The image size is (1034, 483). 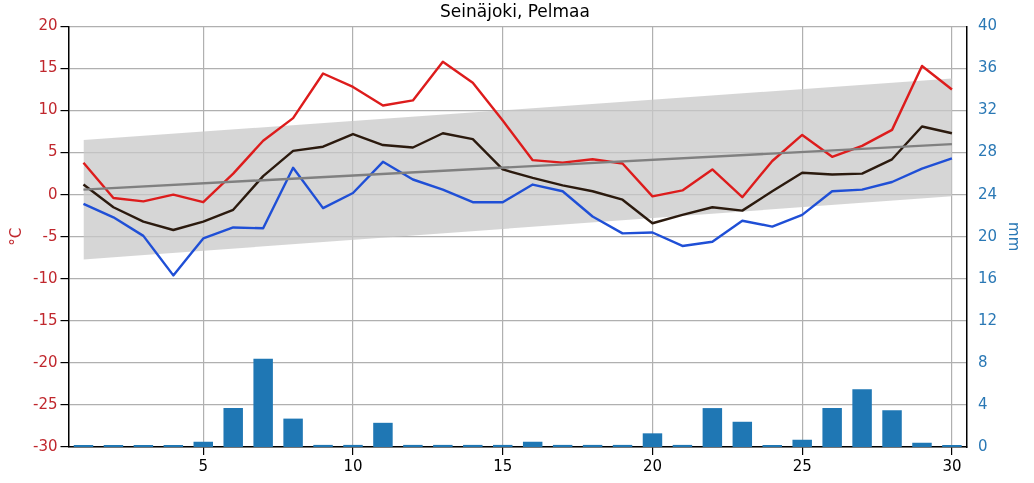 I want to click on y-axis-title: °C, so click(x=15, y=236).